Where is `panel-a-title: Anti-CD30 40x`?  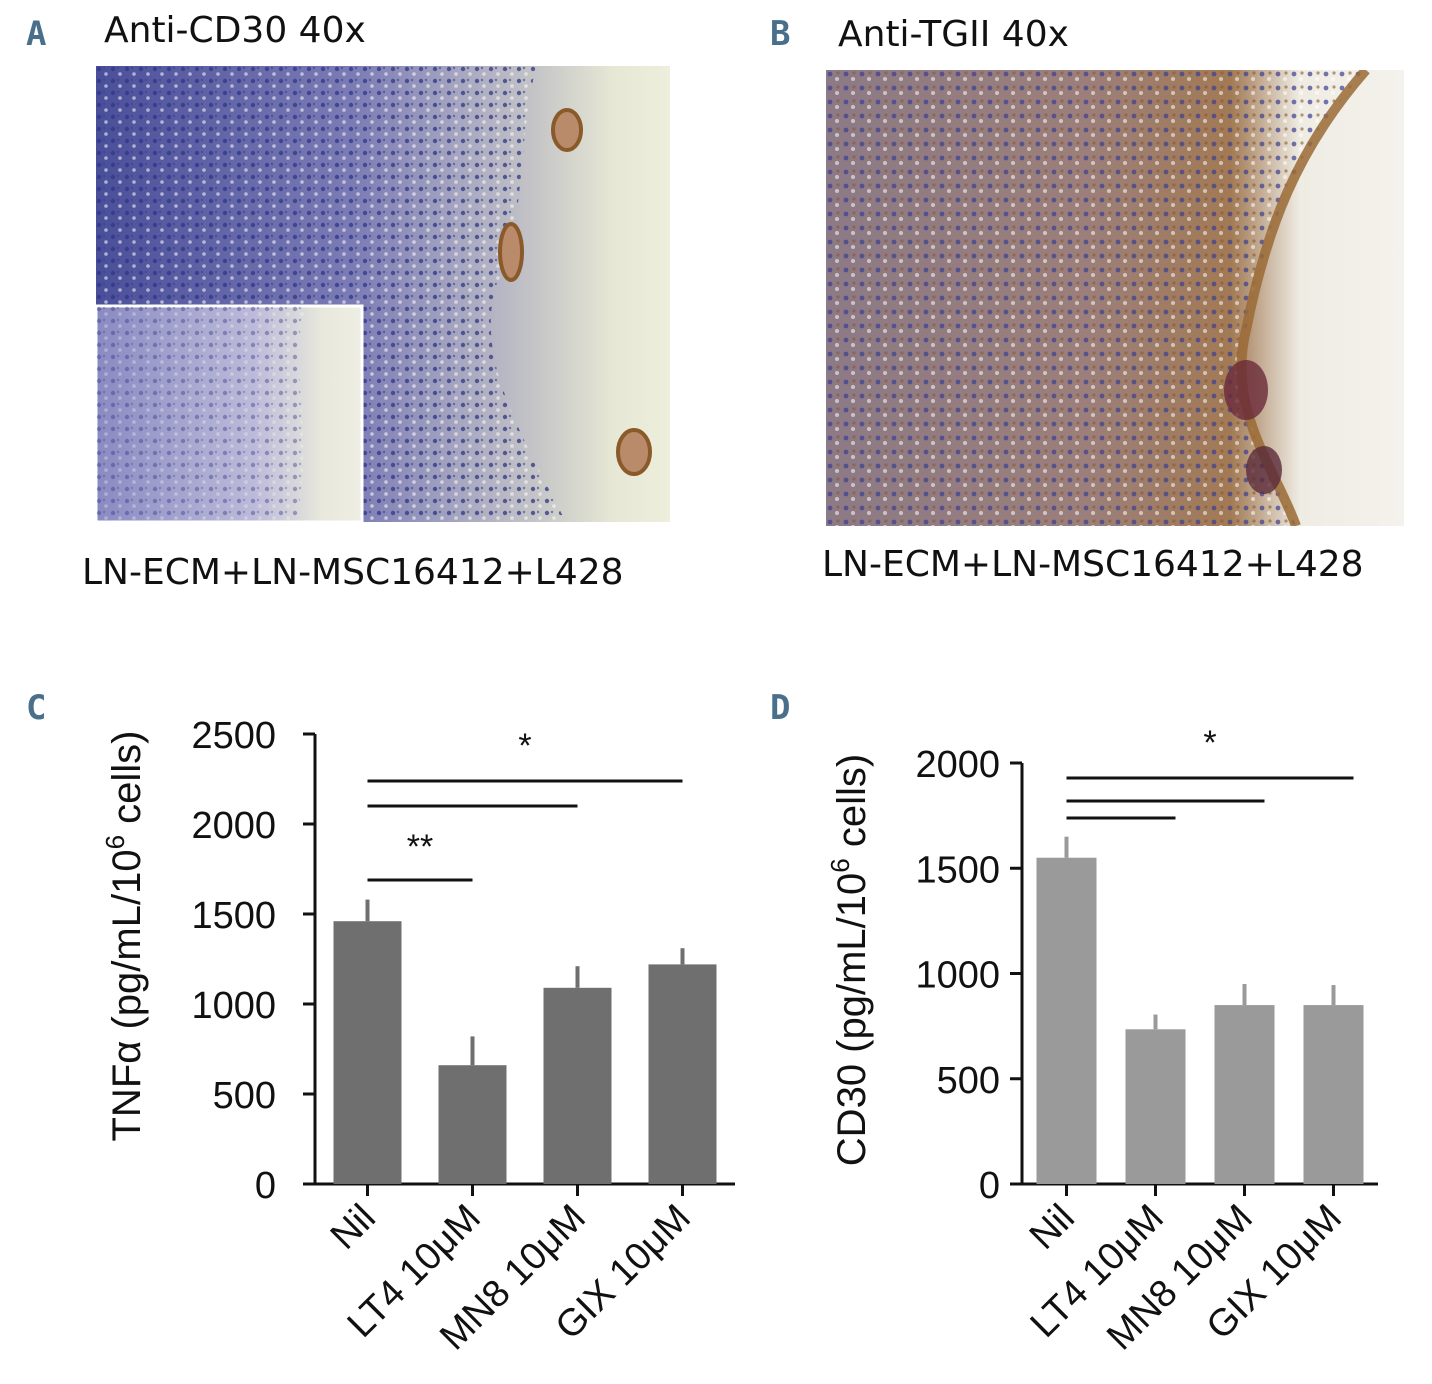
panel-a-title: Anti-CD30 40x is located at coordinates (235, 30).